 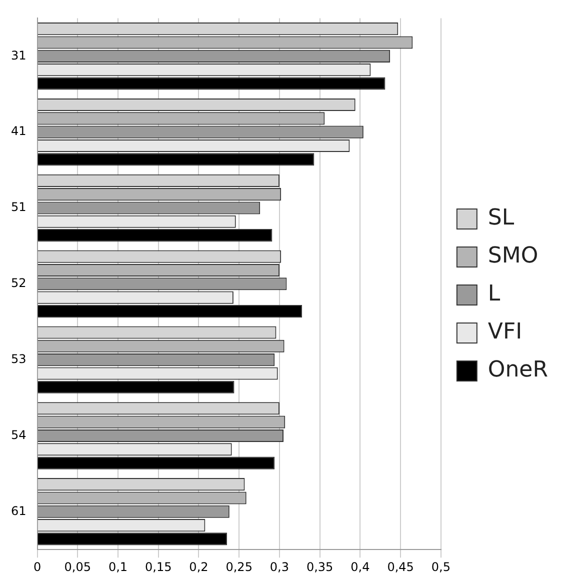 What do you see at coordinates (400, 567) in the screenshot?
I see `x-tick-label: 0,45` at bounding box center [400, 567].